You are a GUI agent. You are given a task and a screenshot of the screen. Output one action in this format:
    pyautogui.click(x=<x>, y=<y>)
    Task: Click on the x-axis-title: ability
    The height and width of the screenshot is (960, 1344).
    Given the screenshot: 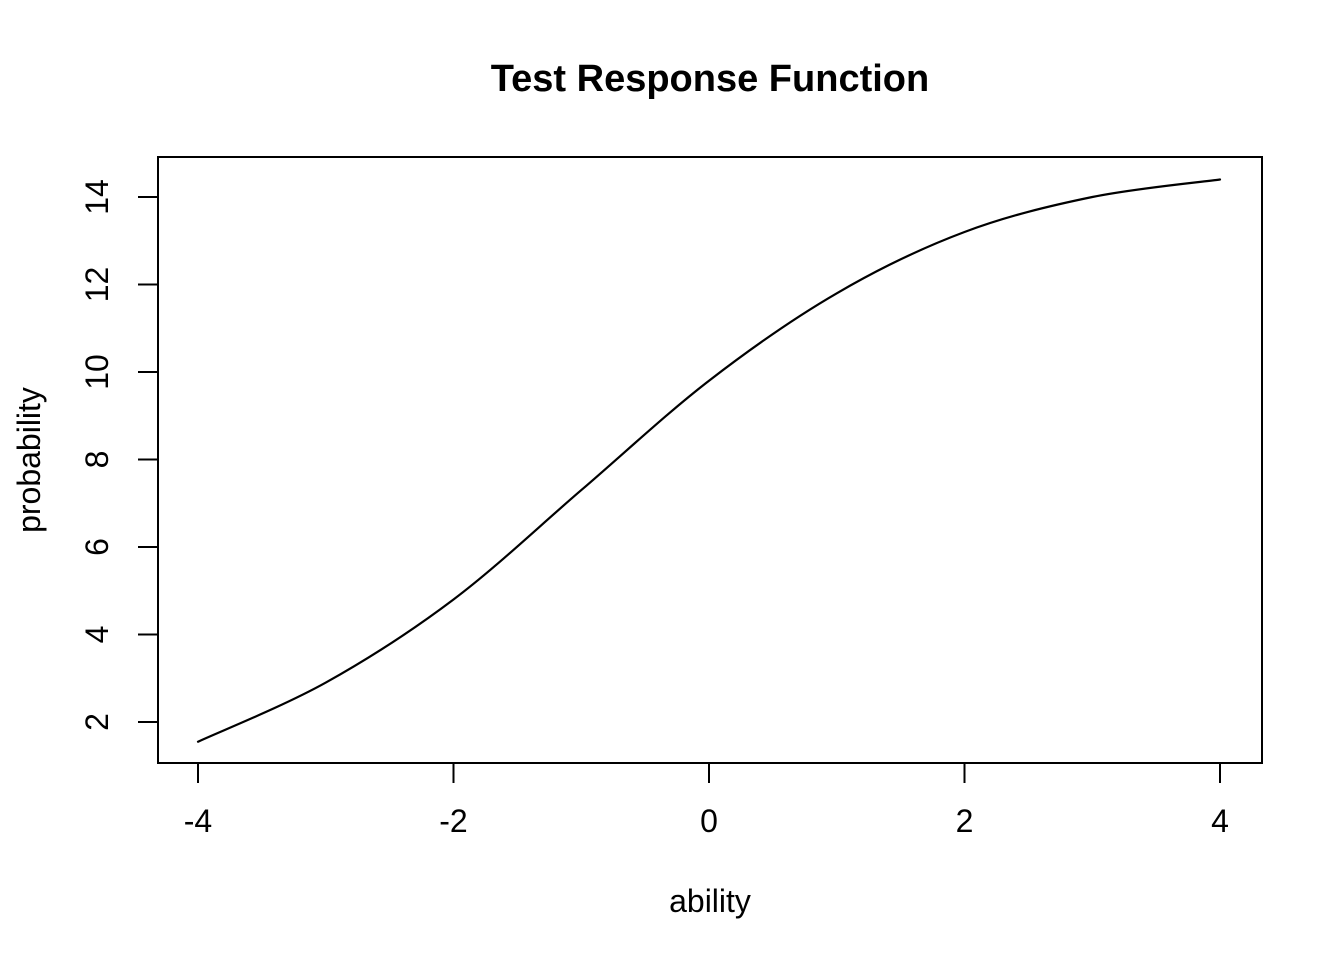 What is the action you would take?
    pyautogui.click(x=710, y=901)
    